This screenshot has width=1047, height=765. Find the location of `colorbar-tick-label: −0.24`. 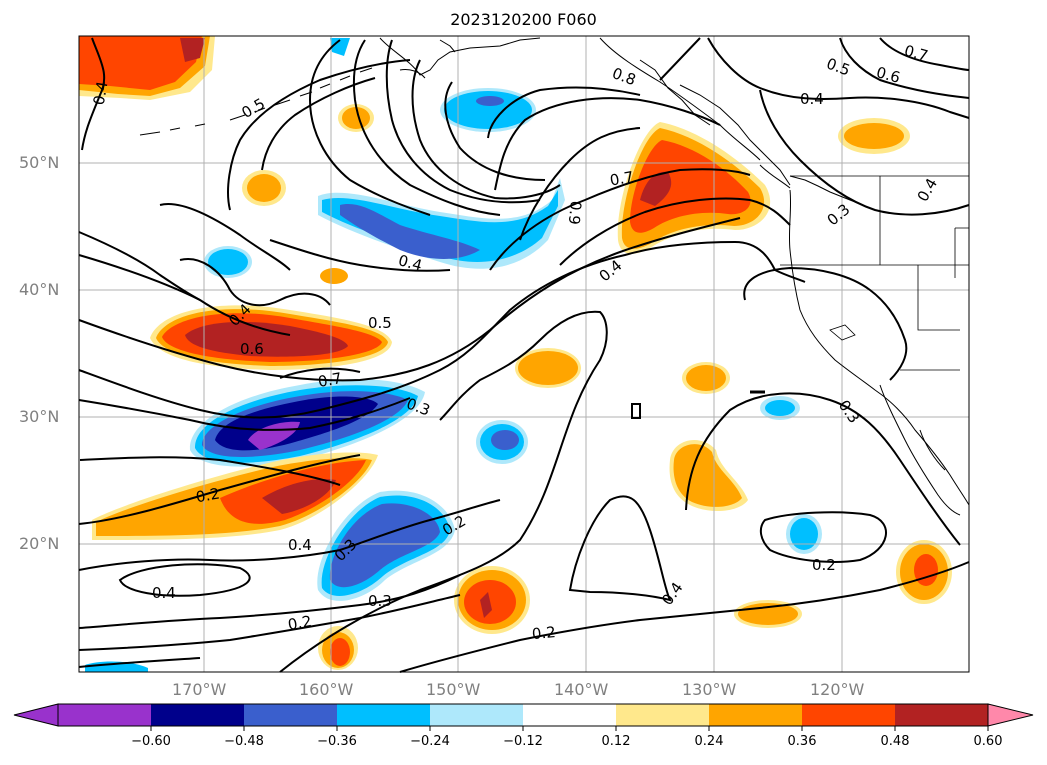

colorbar-tick-label: −0.24 is located at coordinates (430, 741).